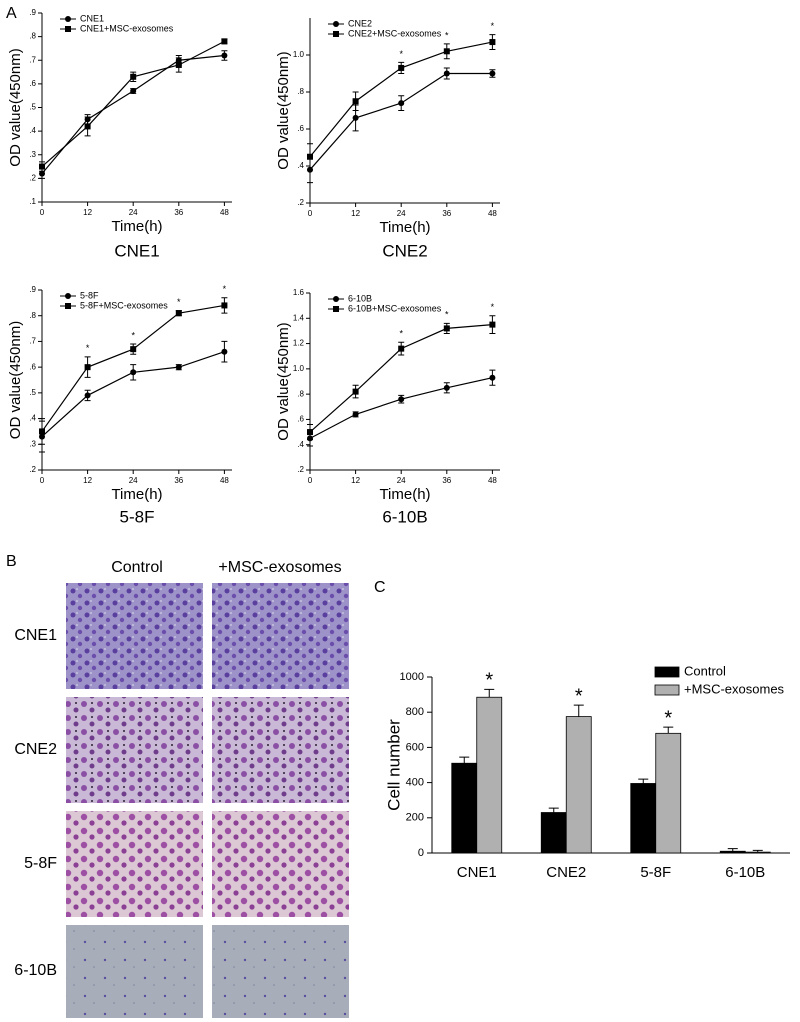  Describe the element at coordinates (705, 670) in the screenshot. I see `legend-label: Control` at that location.